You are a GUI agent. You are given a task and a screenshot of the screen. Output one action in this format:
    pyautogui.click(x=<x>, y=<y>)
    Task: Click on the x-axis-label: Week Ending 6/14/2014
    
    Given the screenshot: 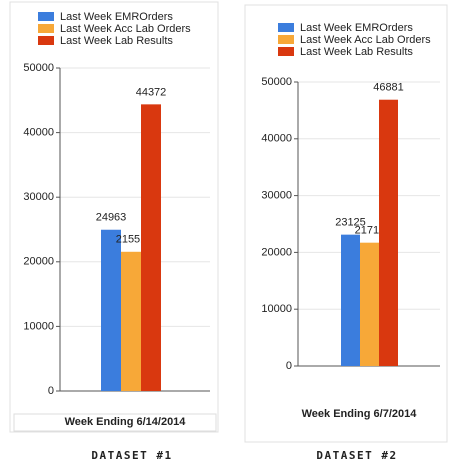 What is the action you would take?
    pyautogui.click(x=126, y=422)
    